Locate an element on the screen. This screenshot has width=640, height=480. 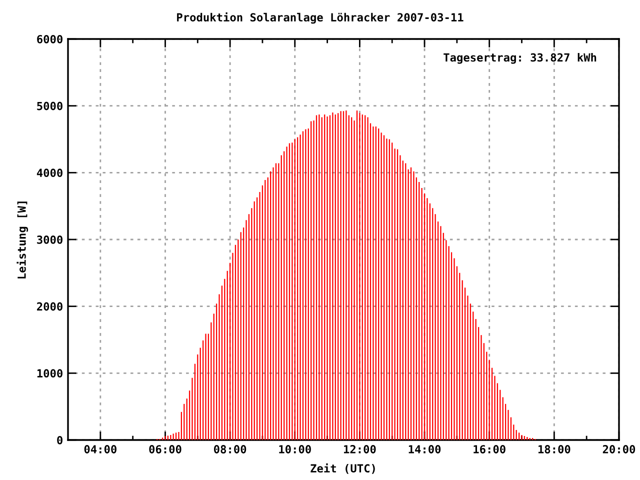
y-tick-label: 1000 is located at coordinates (49, 373).